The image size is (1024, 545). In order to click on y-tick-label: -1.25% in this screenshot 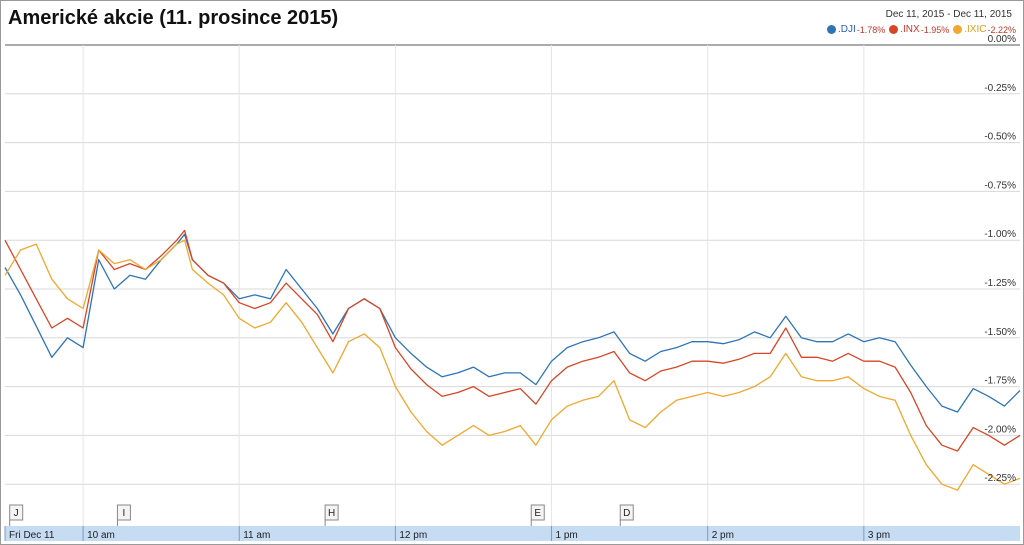, I will do `click(1000, 283)`.